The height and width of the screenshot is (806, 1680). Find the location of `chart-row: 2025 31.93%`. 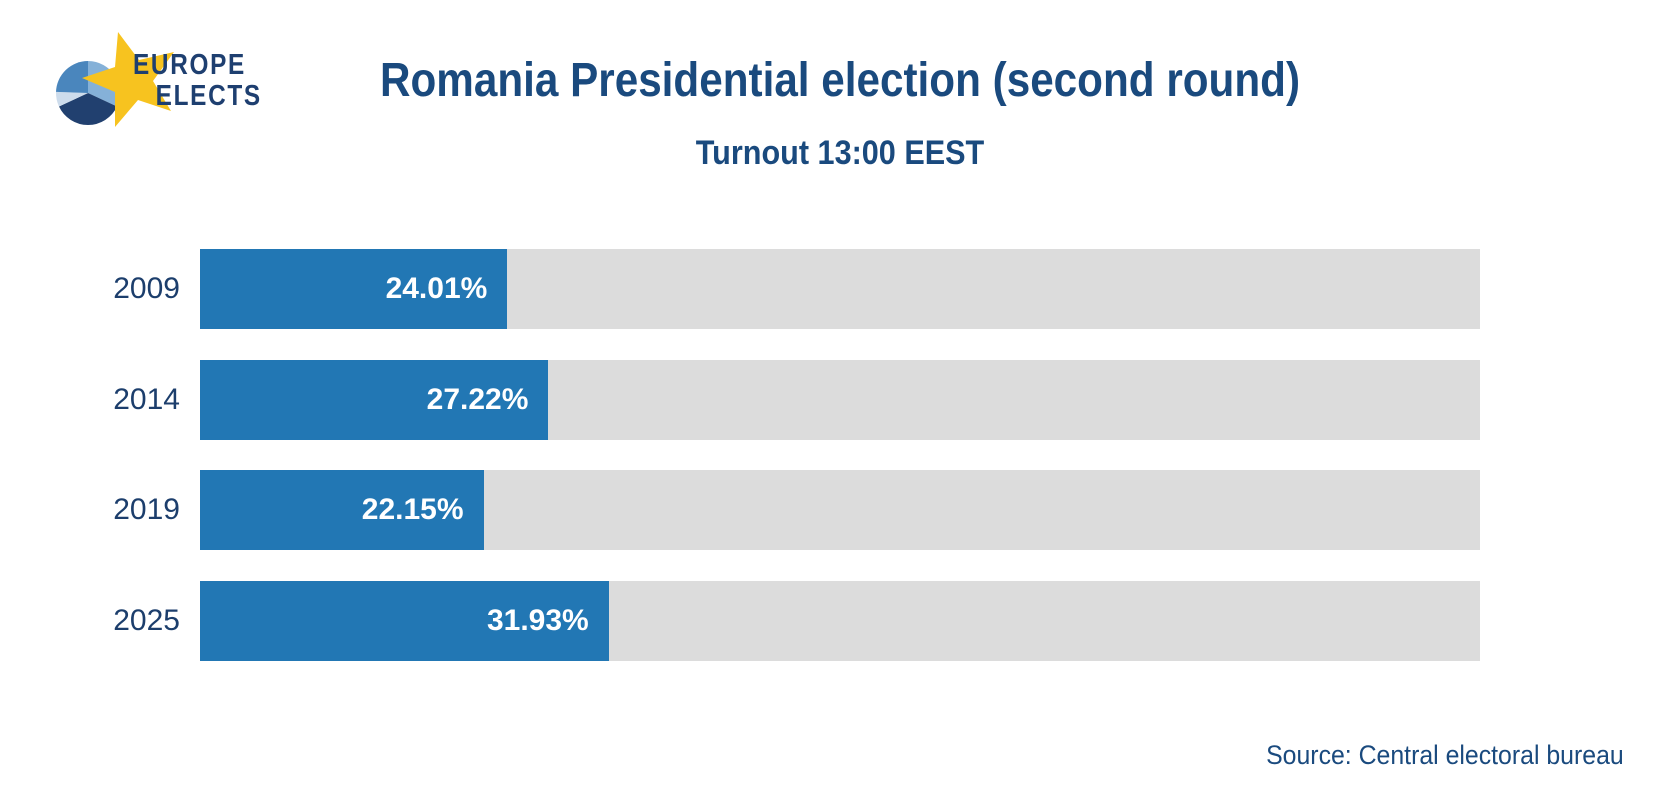

chart-row: 2025 31.93% is located at coordinates (740, 620).